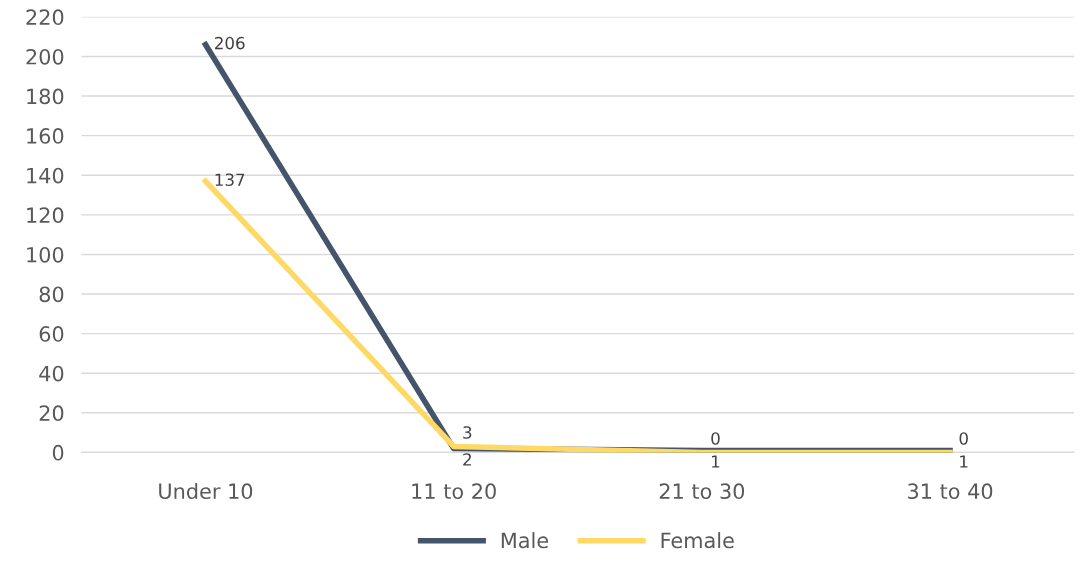 This screenshot has width=1085, height=562. I want to click on y-tick-label: 220, so click(45, 17).